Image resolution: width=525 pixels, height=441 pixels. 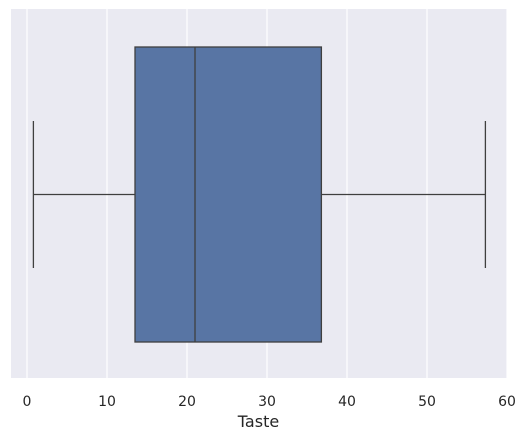 I want to click on x-tick-label: 10, so click(x=107, y=402).